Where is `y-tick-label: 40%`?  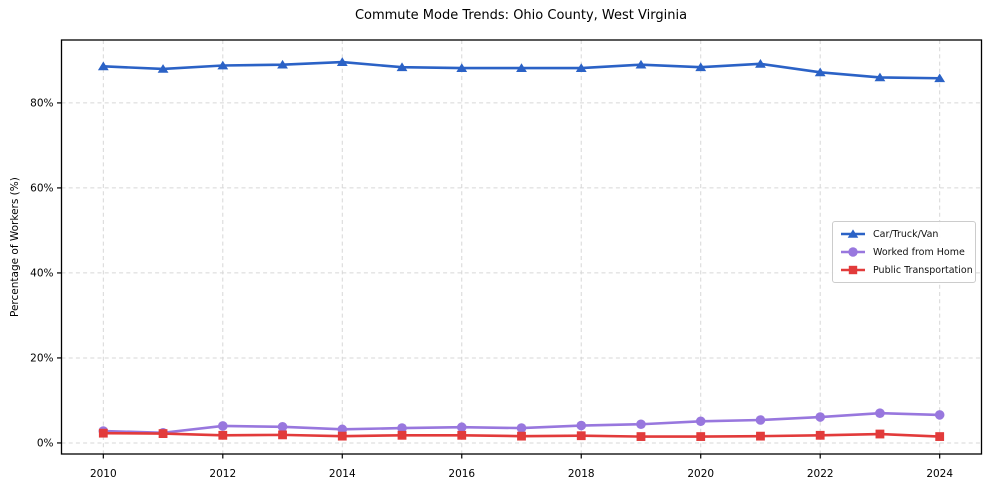 y-tick-label: 40% is located at coordinates (41, 274).